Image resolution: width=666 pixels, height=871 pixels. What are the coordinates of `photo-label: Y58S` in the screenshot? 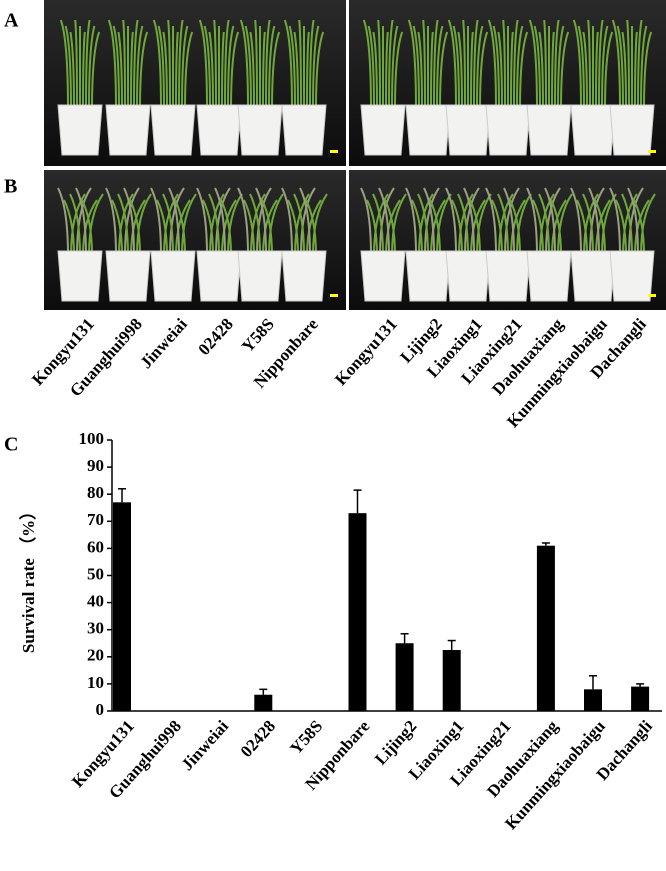 It's located at (258, 335).